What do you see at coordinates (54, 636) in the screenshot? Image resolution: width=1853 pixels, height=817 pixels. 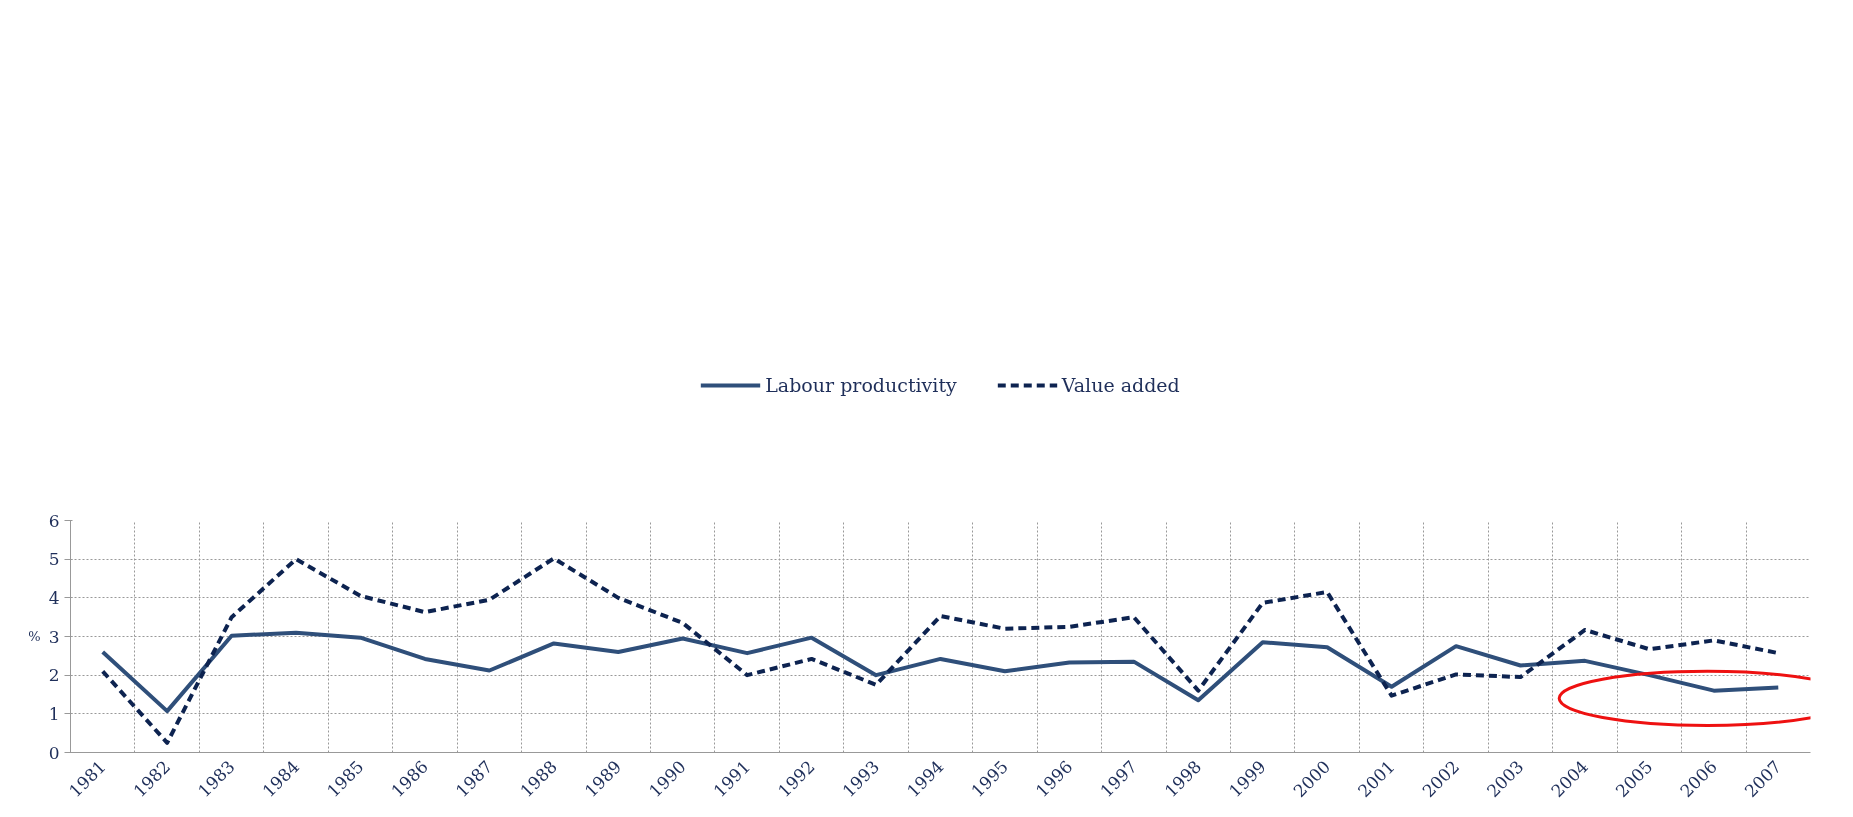 I see `y-tick-label: 3` at bounding box center [54, 636].